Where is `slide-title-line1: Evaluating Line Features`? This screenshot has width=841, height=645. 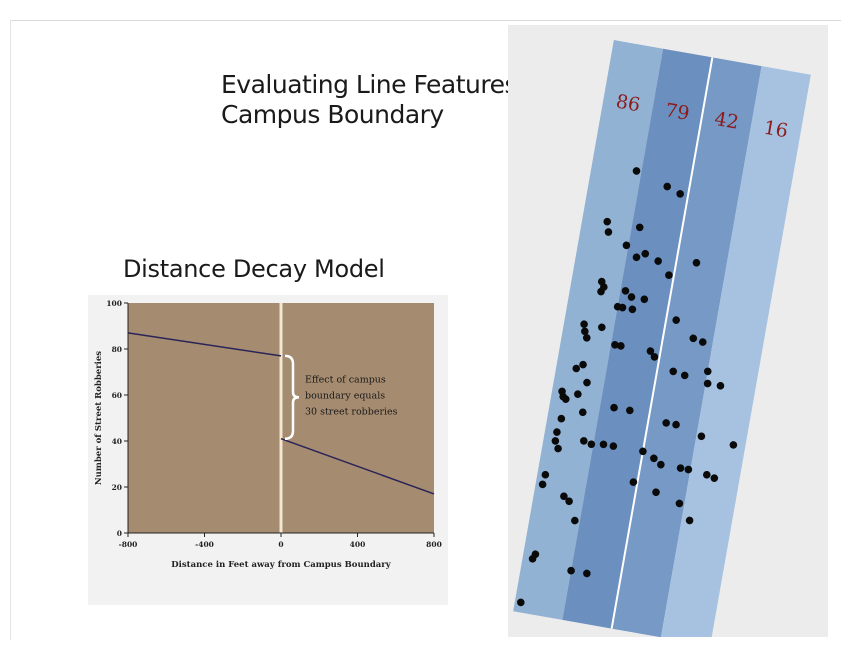 slide-title-line1: Evaluating Line Features is located at coordinates (369, 84).